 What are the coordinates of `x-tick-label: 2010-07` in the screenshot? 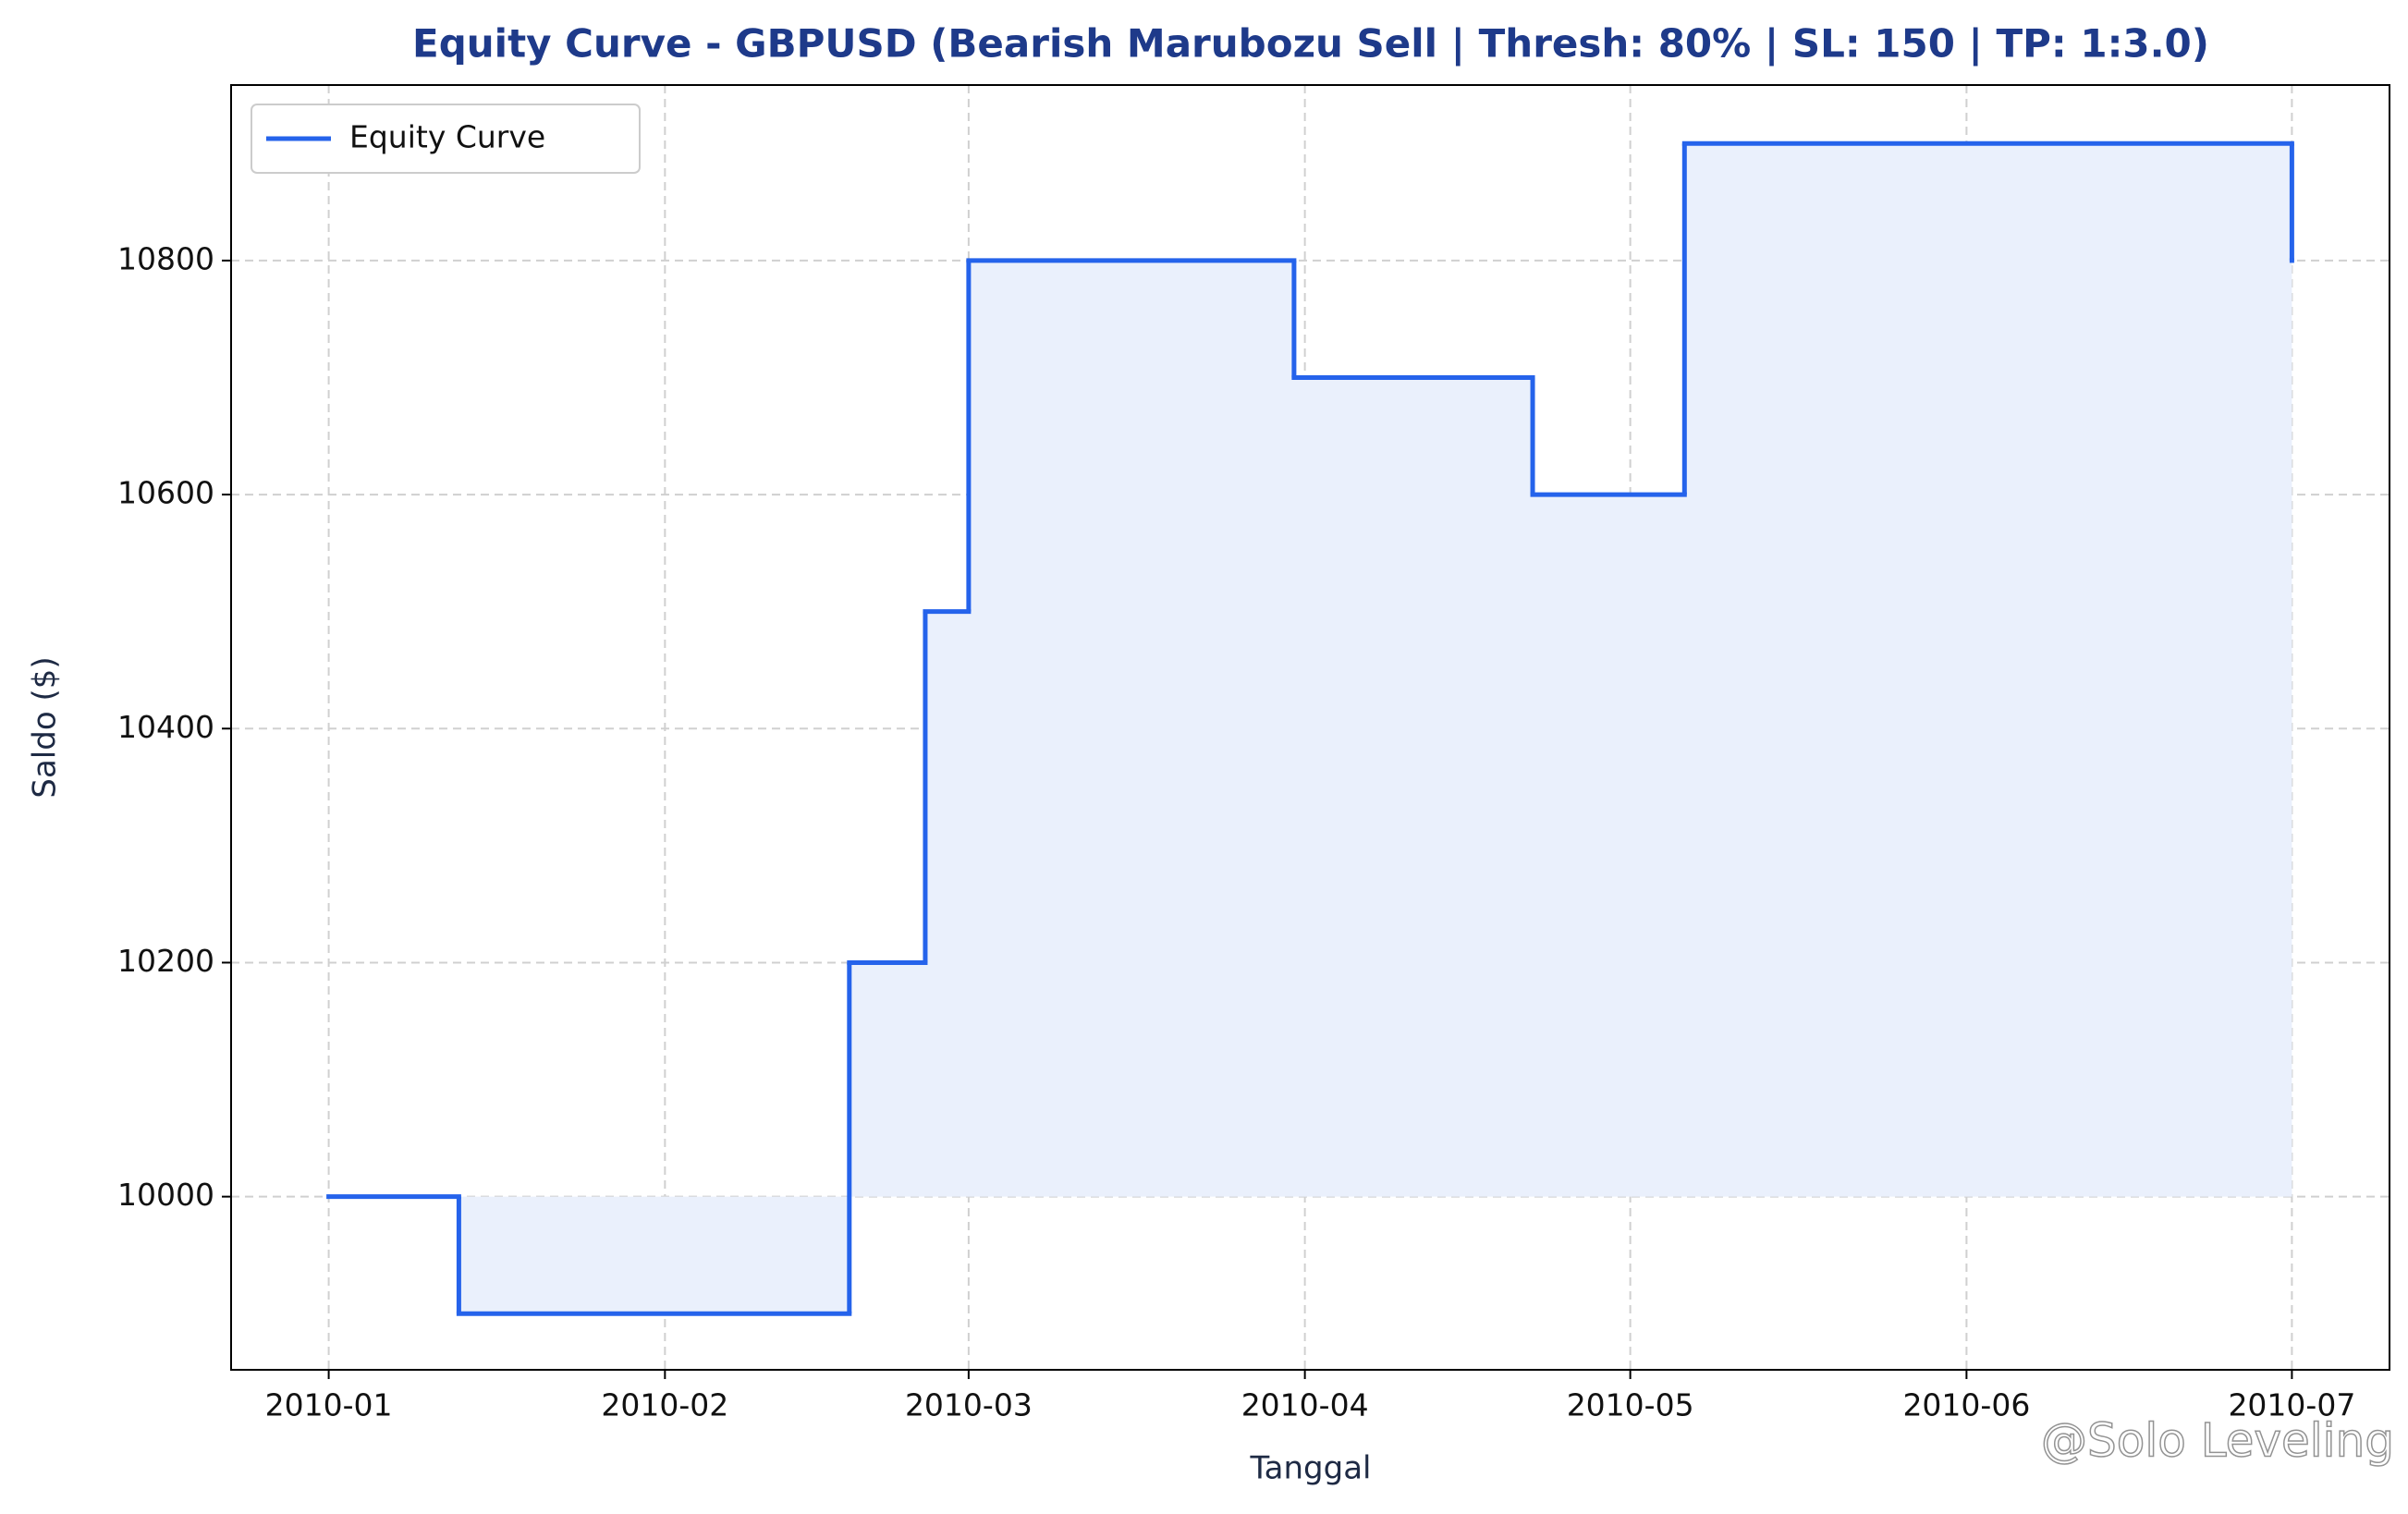 It's located at (2292, 1405).